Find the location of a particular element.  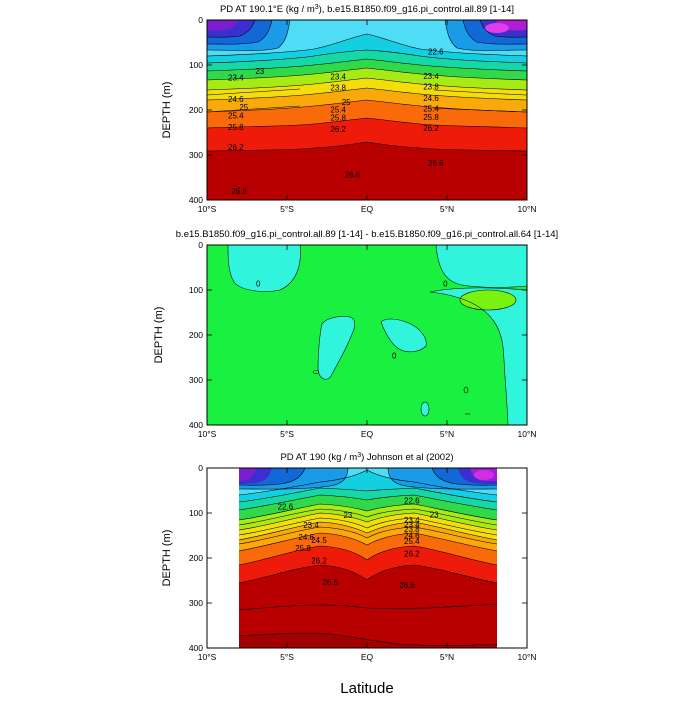

panel-1-x-tick-label: 10°S is located at coordinates (207, 209).